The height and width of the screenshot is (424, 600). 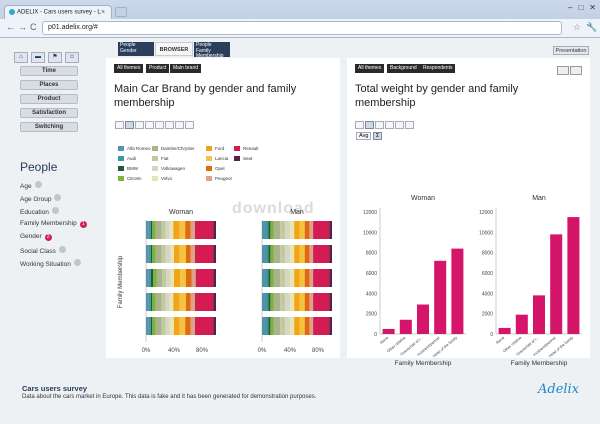 I want to click on sidebar-tools: ⌂ ▬ ⚑ ☺, so click(x=48, y=54).